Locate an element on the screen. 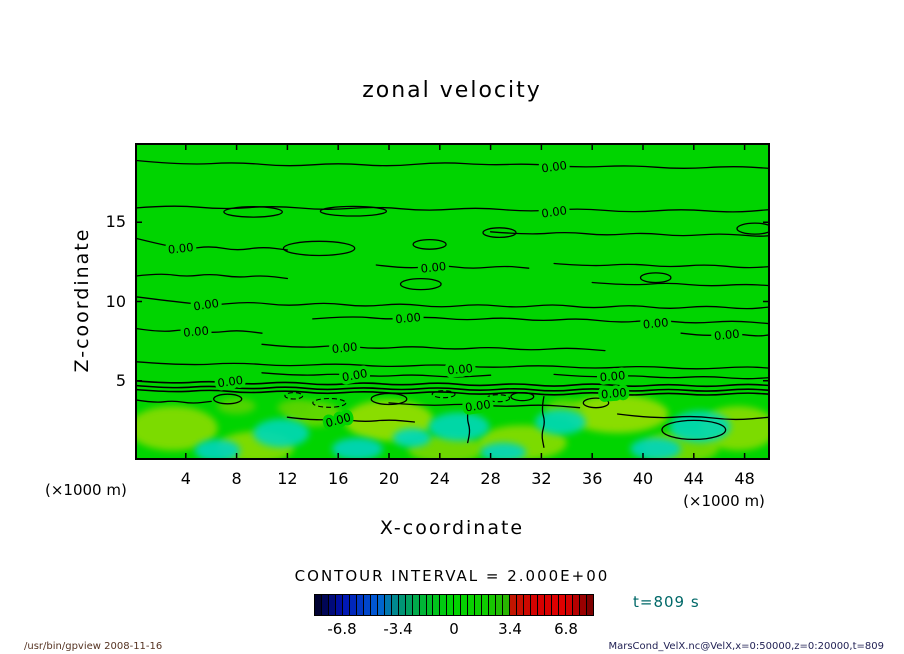  y-tick-label: 10 is located at coordinates (115, 301).